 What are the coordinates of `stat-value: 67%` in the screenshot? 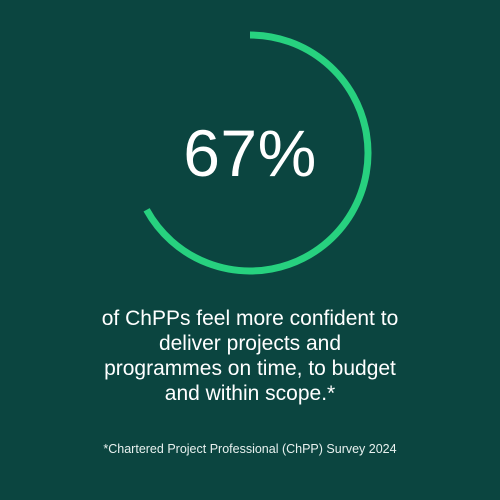 It's located at (250, 153).